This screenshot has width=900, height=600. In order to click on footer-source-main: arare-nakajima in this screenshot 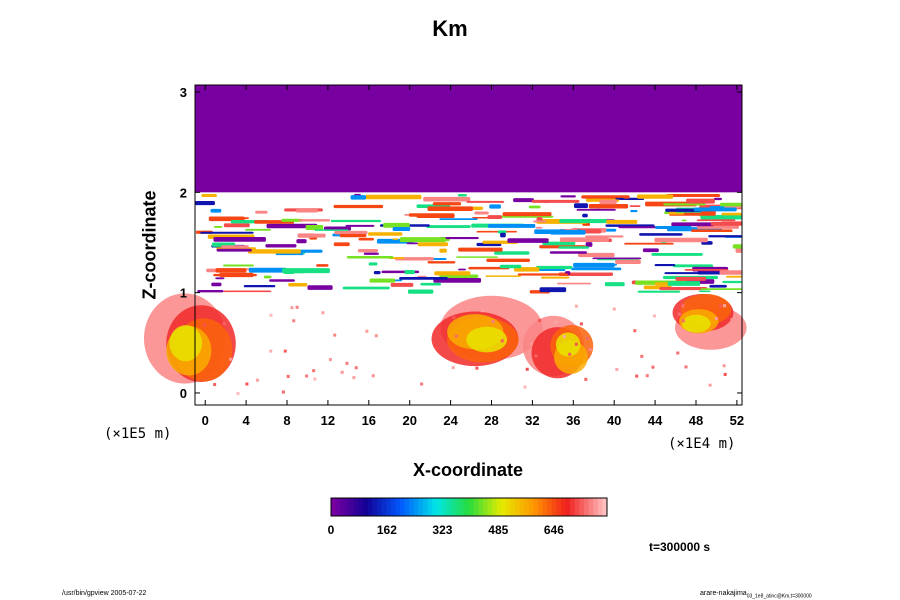, I will do `click(723, 593)`.